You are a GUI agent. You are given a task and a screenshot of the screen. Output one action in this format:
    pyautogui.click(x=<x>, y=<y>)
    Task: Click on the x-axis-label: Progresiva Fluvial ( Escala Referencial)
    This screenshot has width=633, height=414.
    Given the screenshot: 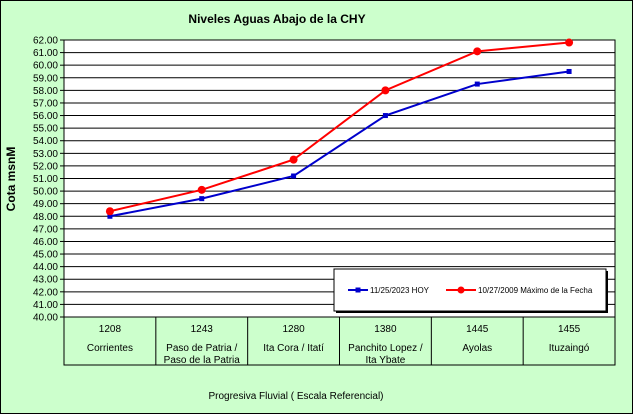 What is the action you would take?
    pyautogui.click(x=295, y=396)
    